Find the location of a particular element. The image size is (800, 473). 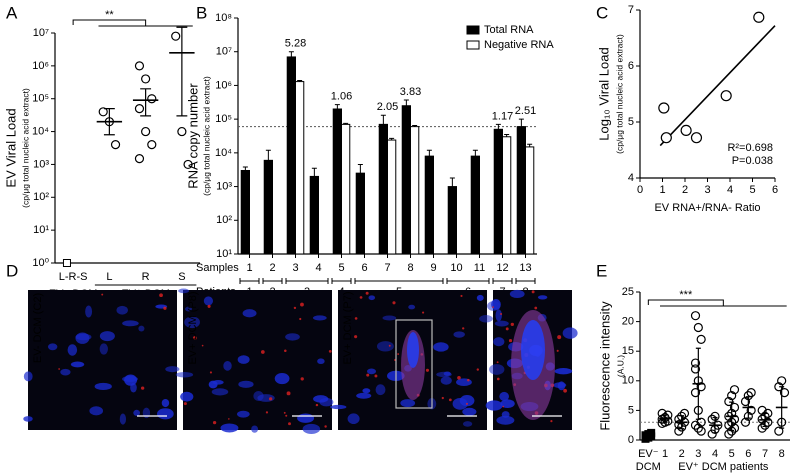

micrograph-label: EV- DCM (C2) is located at coordinates (38, 328).